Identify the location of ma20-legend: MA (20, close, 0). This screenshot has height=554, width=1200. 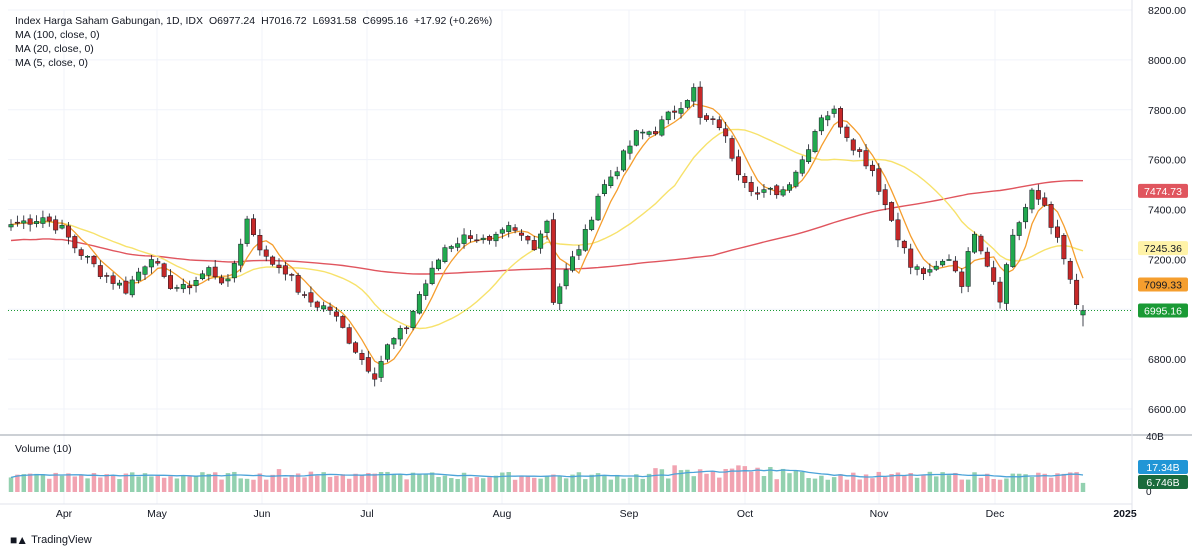
(54, 49).